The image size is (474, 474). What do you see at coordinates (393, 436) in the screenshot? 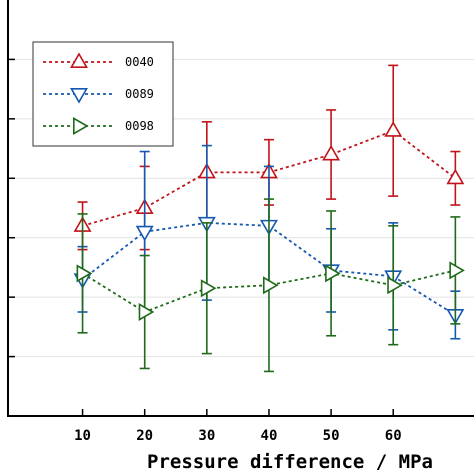
I see `x-tick-label: 60` at bounding box center [393, 436].